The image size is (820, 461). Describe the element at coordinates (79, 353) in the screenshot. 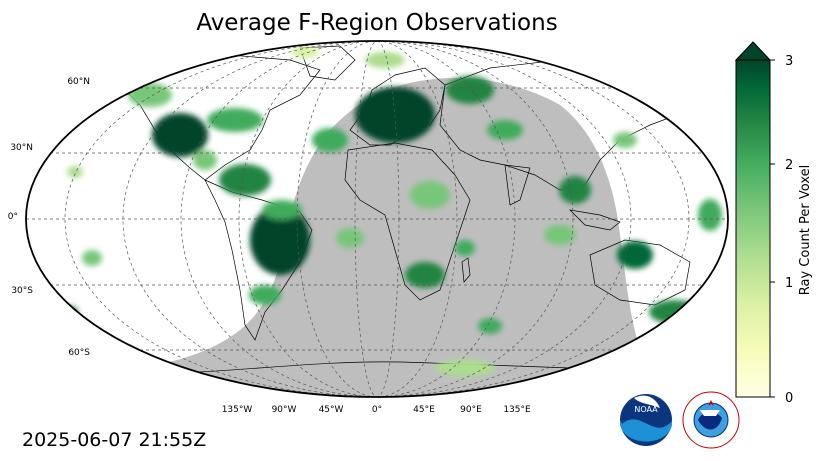

I see `lat-label-60s: 60°S` at that location.